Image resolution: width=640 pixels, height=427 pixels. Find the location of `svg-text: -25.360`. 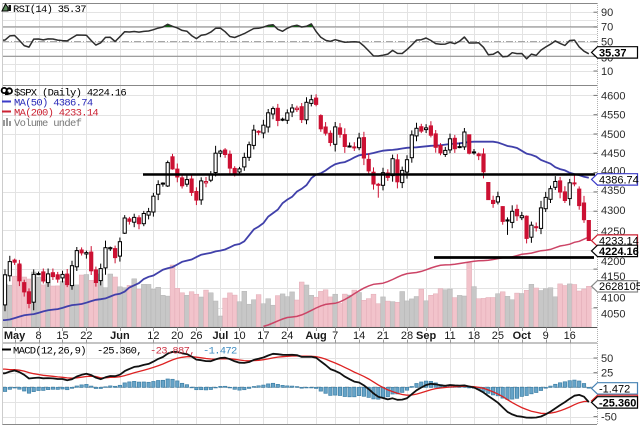

svg-text: -25.360 is located at coordinates (617, 403).